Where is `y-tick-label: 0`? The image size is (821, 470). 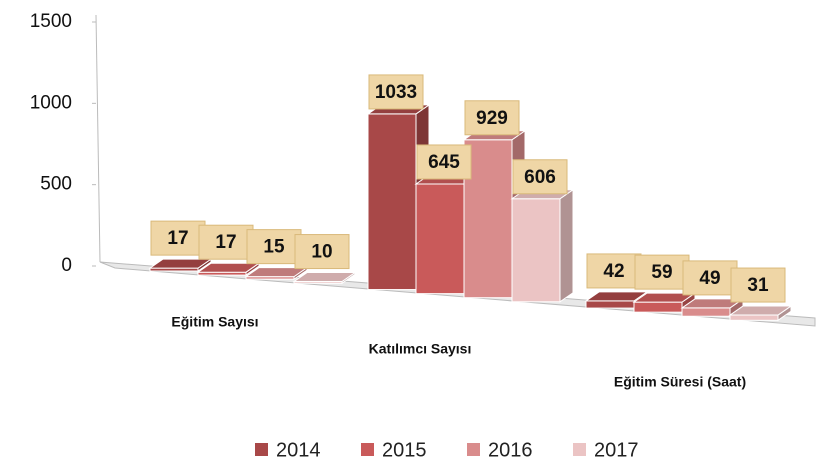 y-tick-label: 0 is located at coordinates (66, 265).